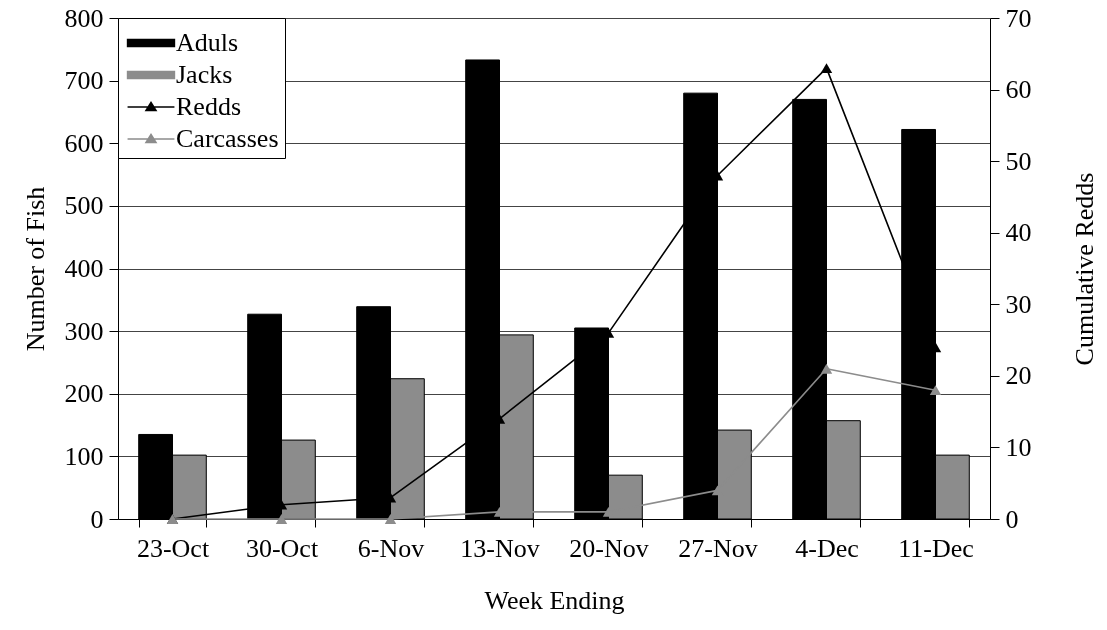  What do you see at coordinates (84, 206) in the screenshot?
I see `y-tick-label: 500` at bounding box center [84, 206].